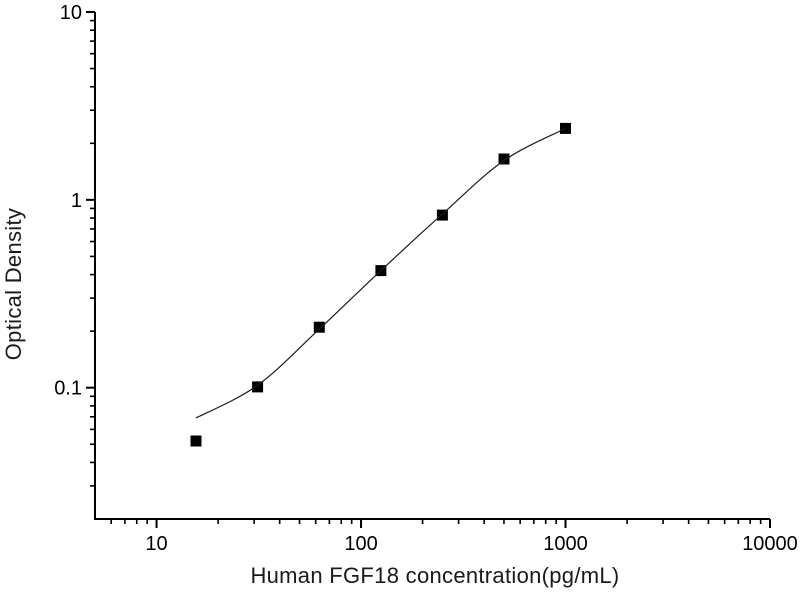  Describe the element at coordinates (435, 575) in the screenshot. I see `x-axis-title: Human FGF18 concentration(pg/mL)` at that location.